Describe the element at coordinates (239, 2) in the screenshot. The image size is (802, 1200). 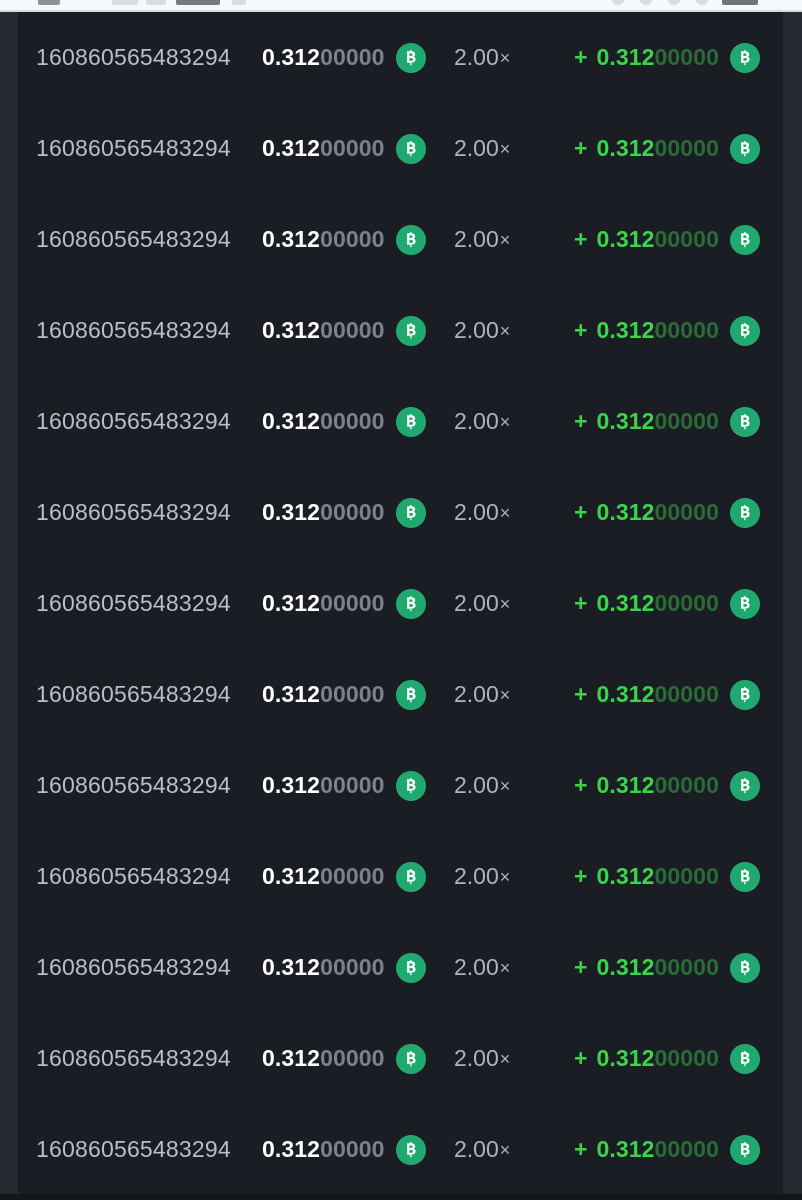
I see `chevron-down-icon` at that location.